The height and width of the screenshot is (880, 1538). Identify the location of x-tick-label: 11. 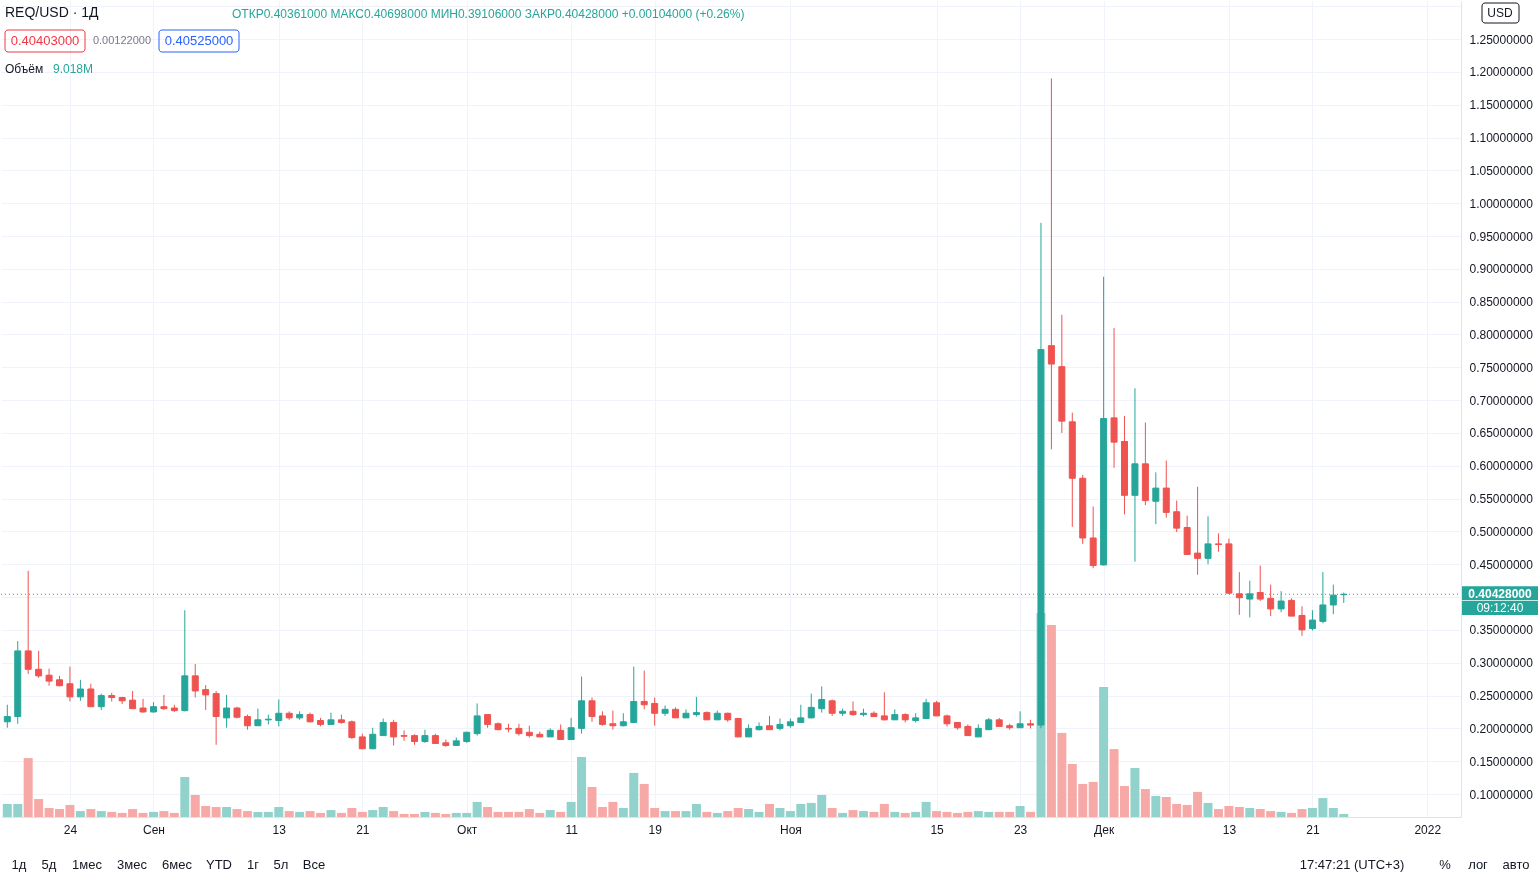
(572, 829).